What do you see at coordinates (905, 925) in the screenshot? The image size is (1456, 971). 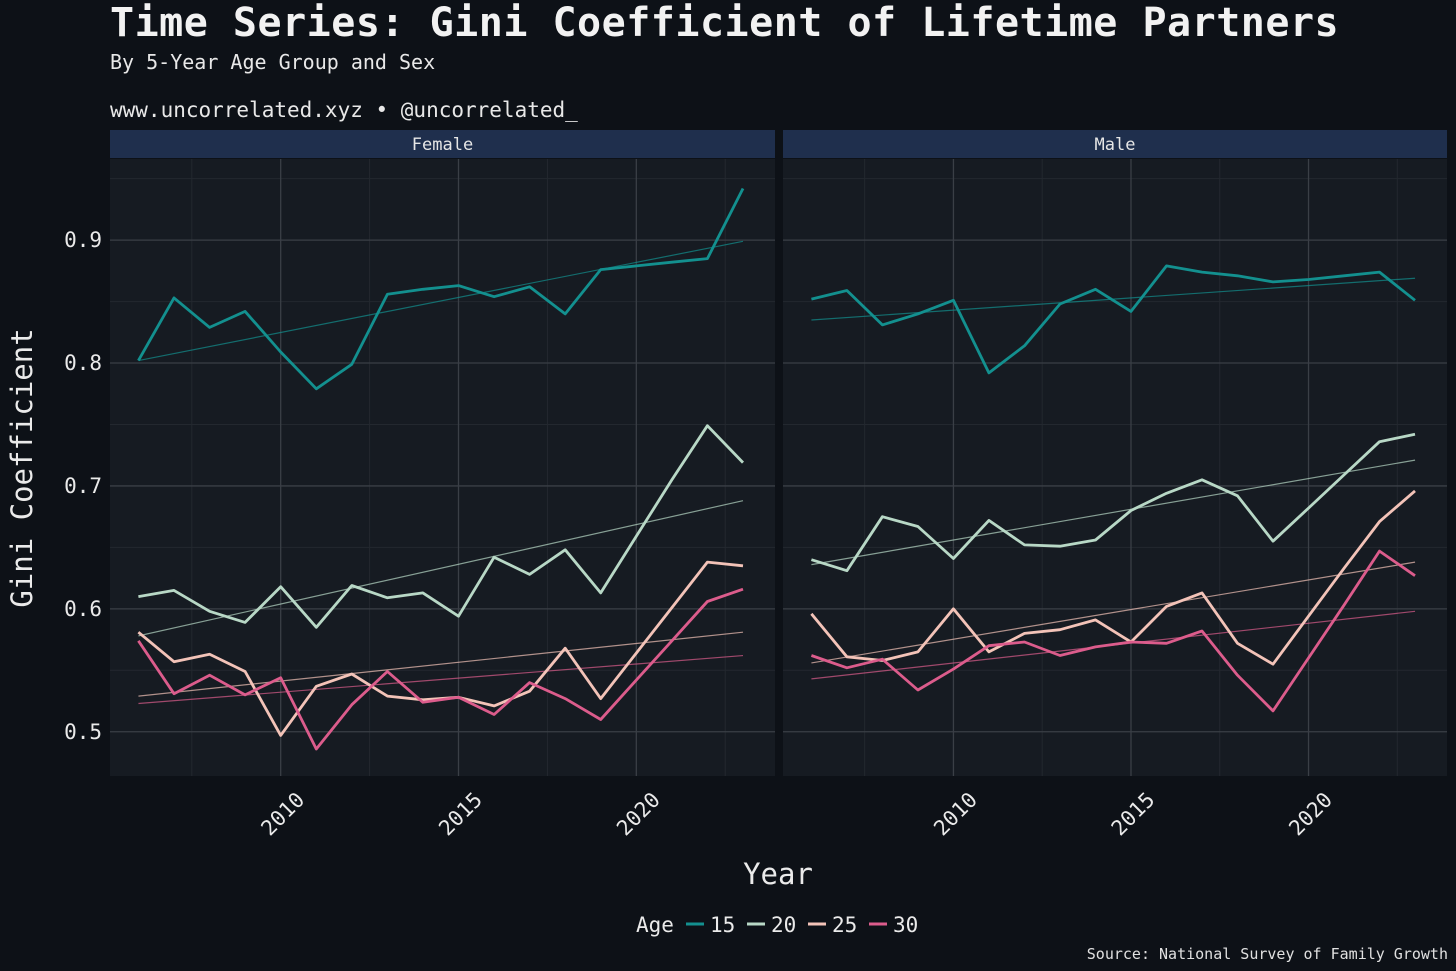 I see `legend-label-age-30: 30` at bounding box center [905, 925].